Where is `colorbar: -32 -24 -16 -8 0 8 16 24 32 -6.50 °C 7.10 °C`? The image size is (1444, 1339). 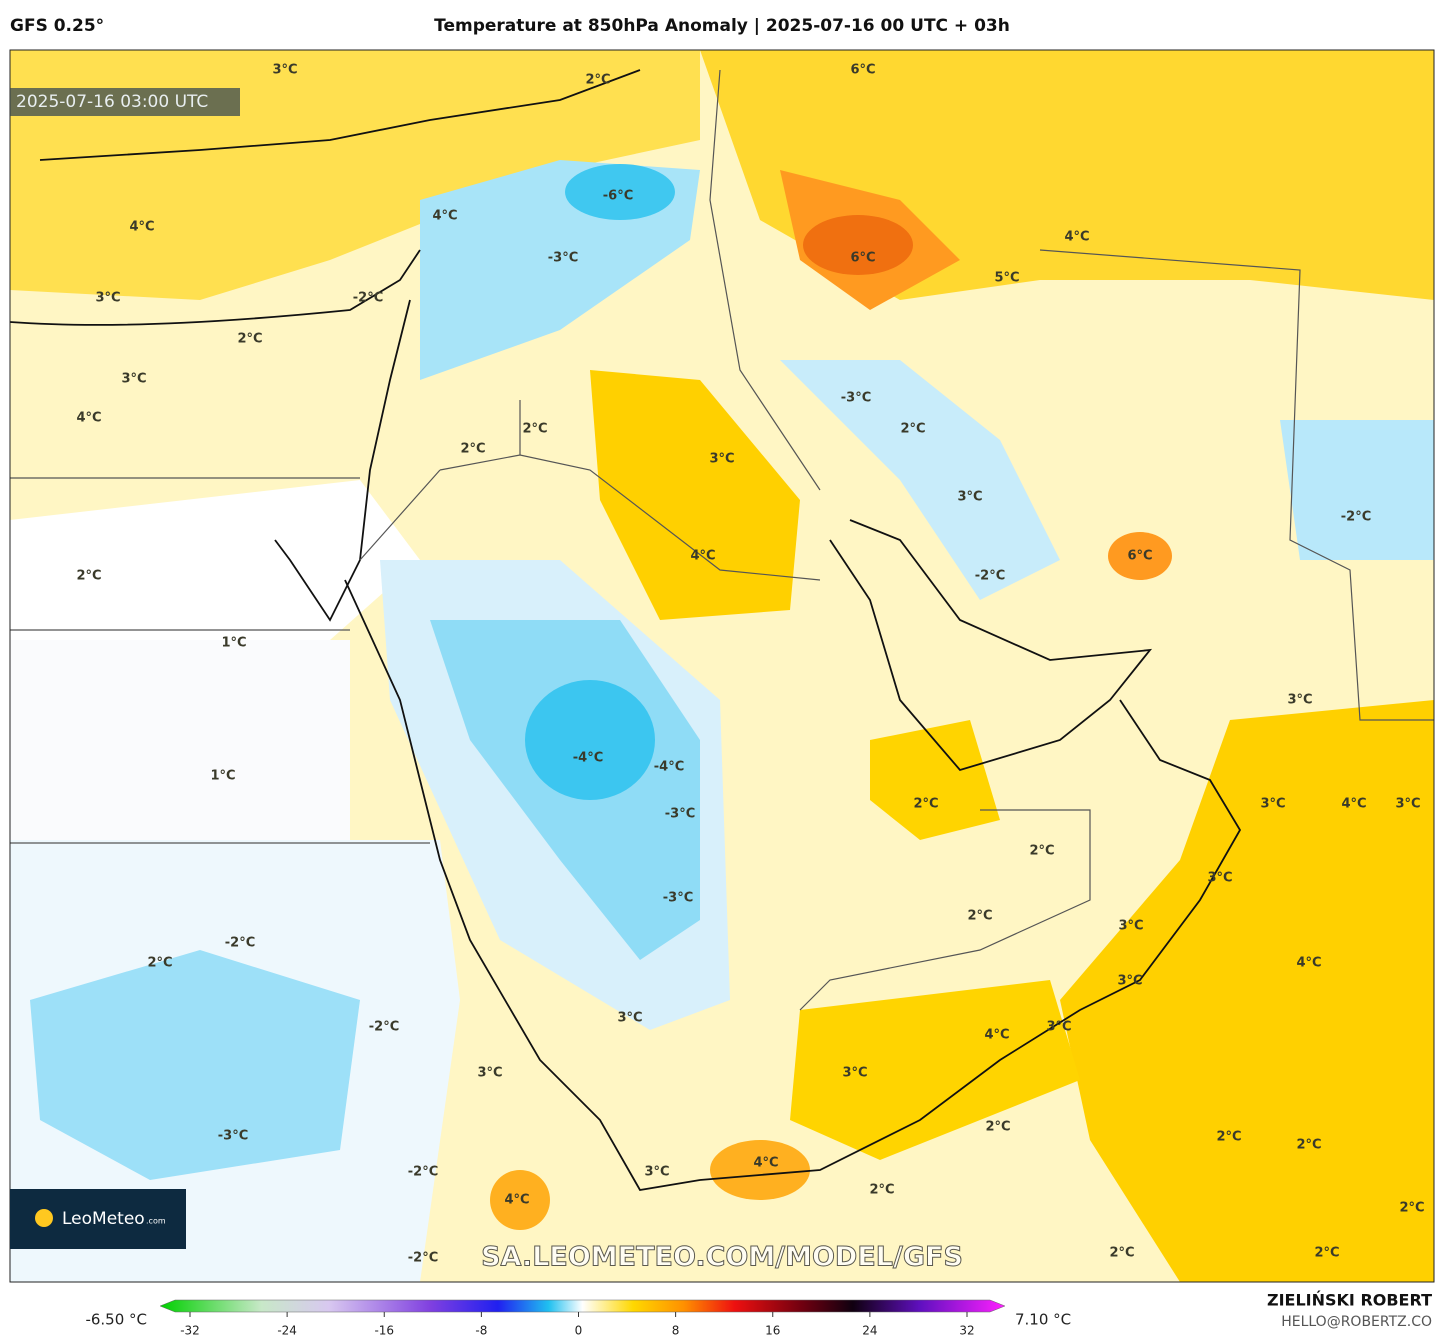
colorbar: -32 -24 -16 -8 0 8 16 24 32 -6.50 °C 7.10 °C is located at coordinates (578, 1318).